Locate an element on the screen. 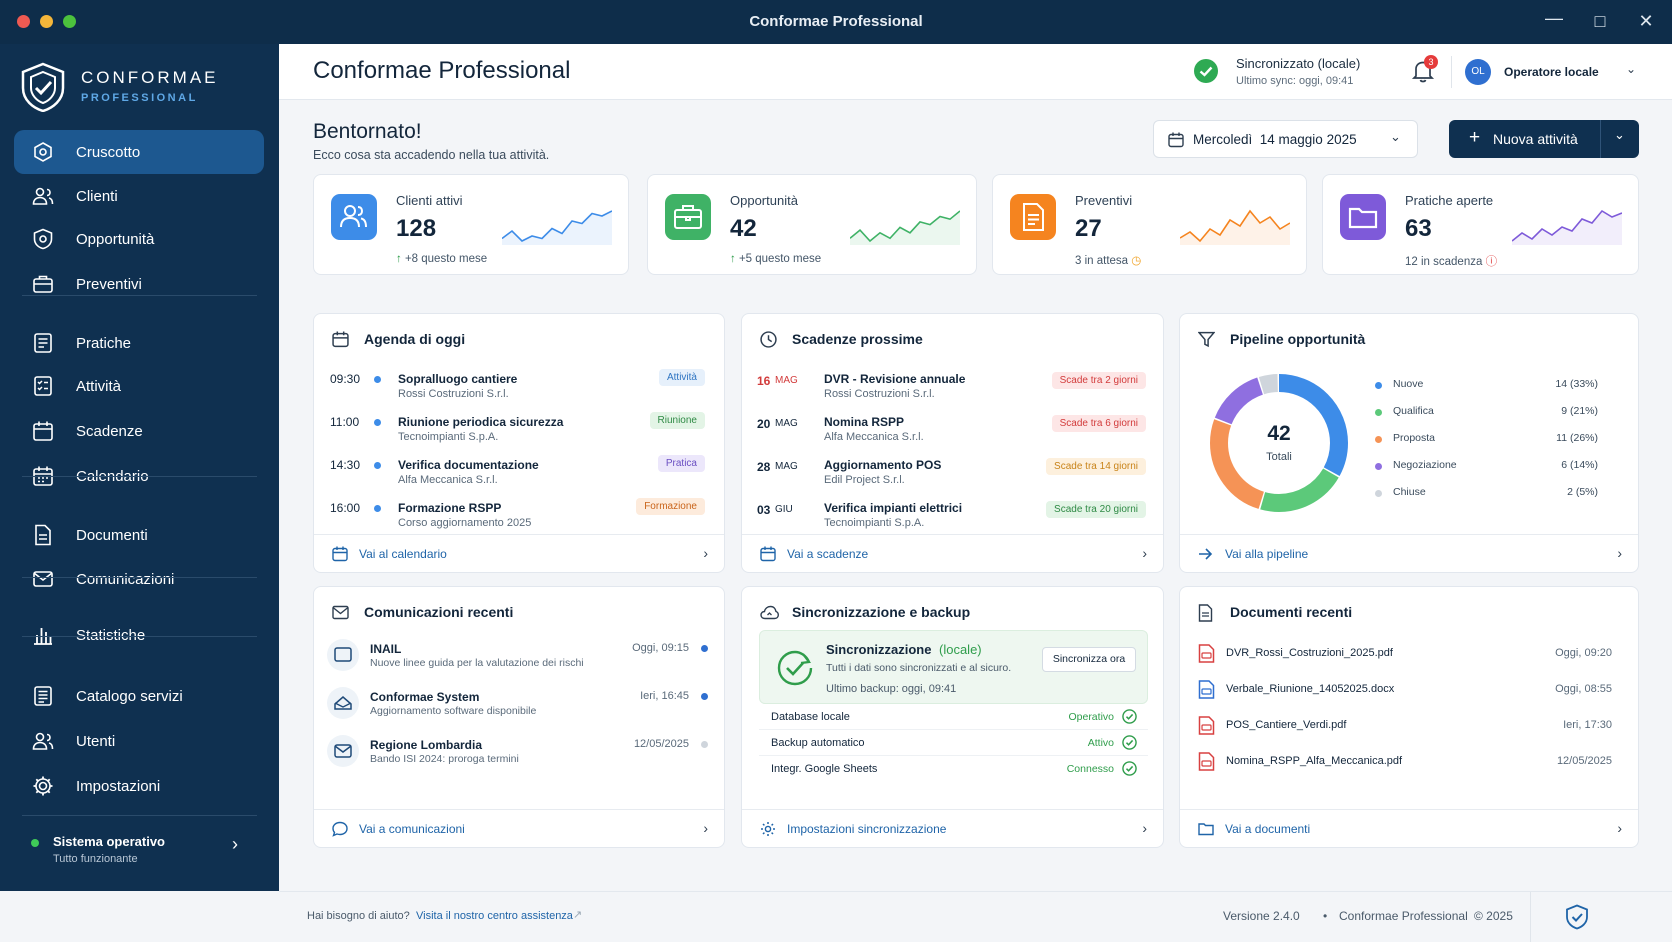  product-text: Conformae Professional is located at coordinates (1403, 916).